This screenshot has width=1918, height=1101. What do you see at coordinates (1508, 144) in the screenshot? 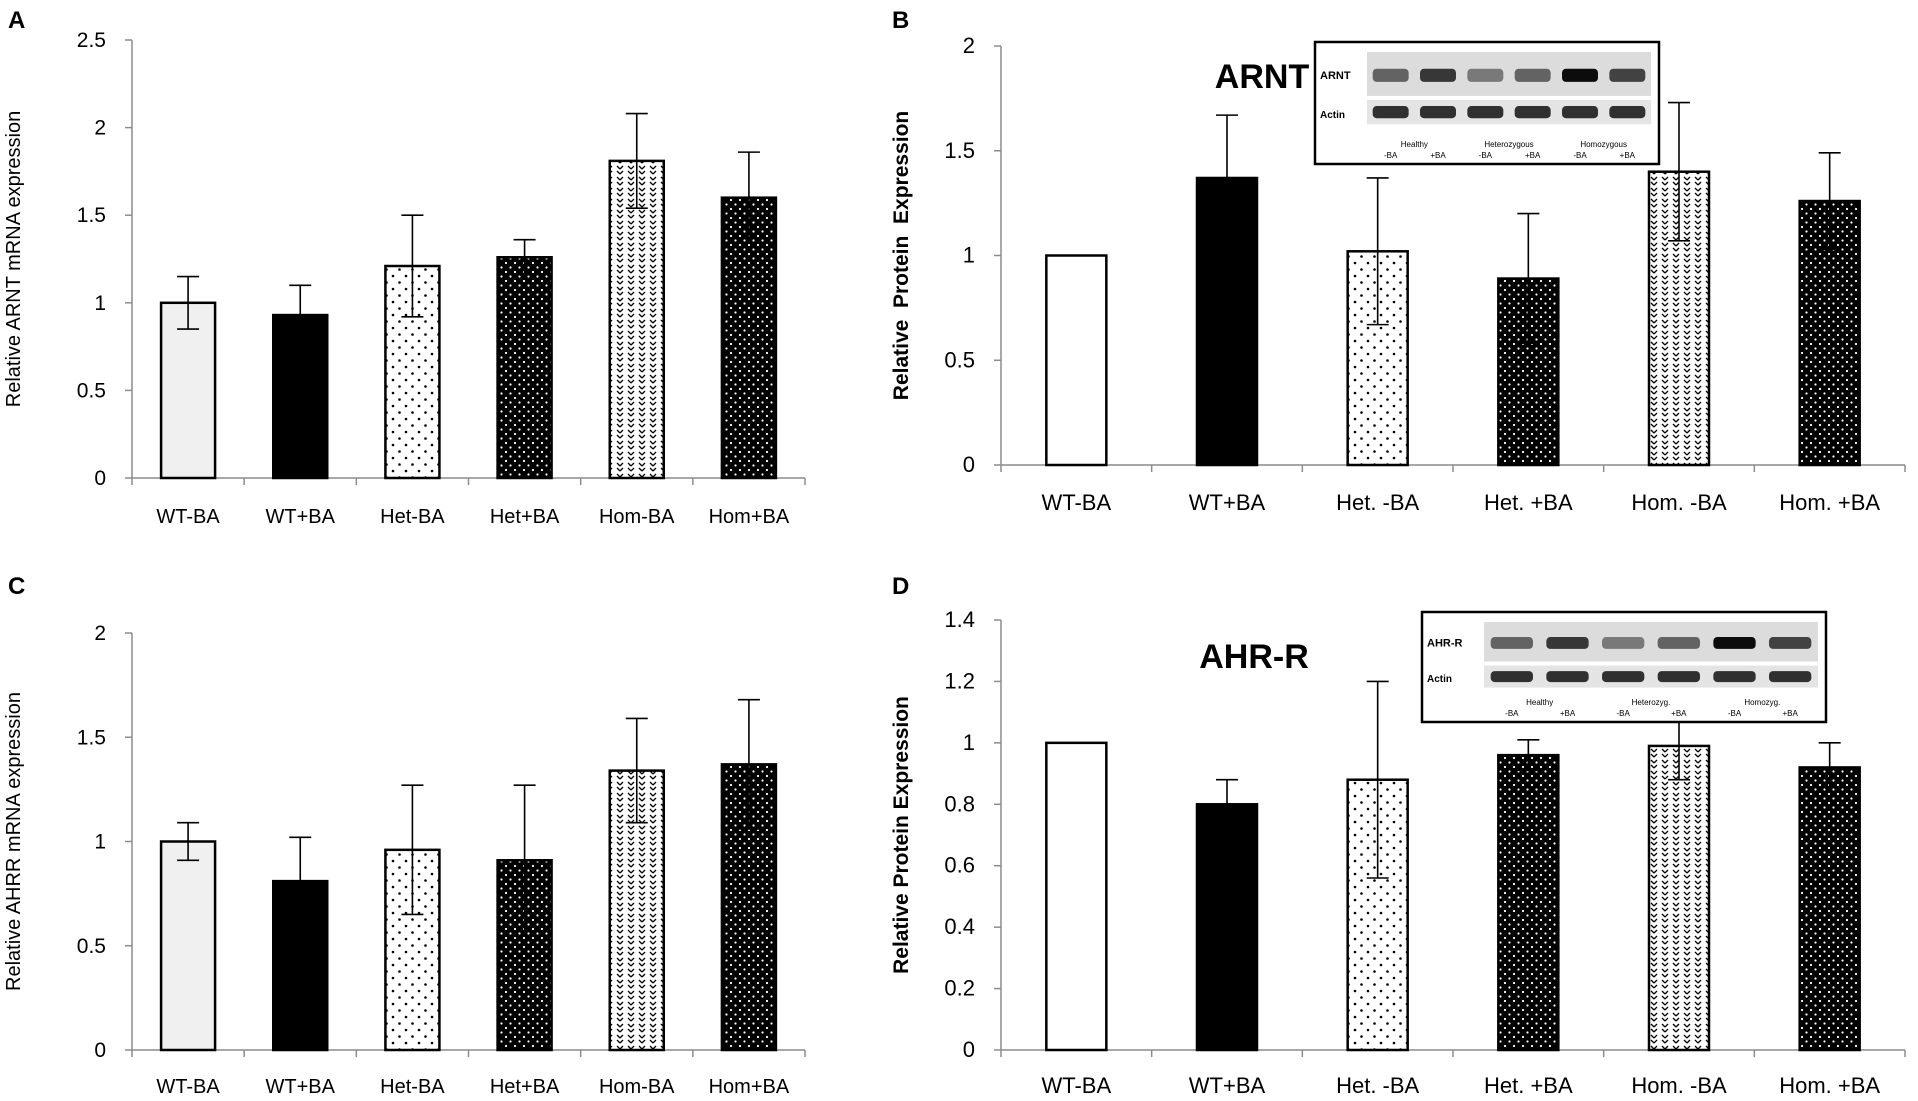
I see `blot-group-label: Heterozygous` at bounding box center [1508, 144].